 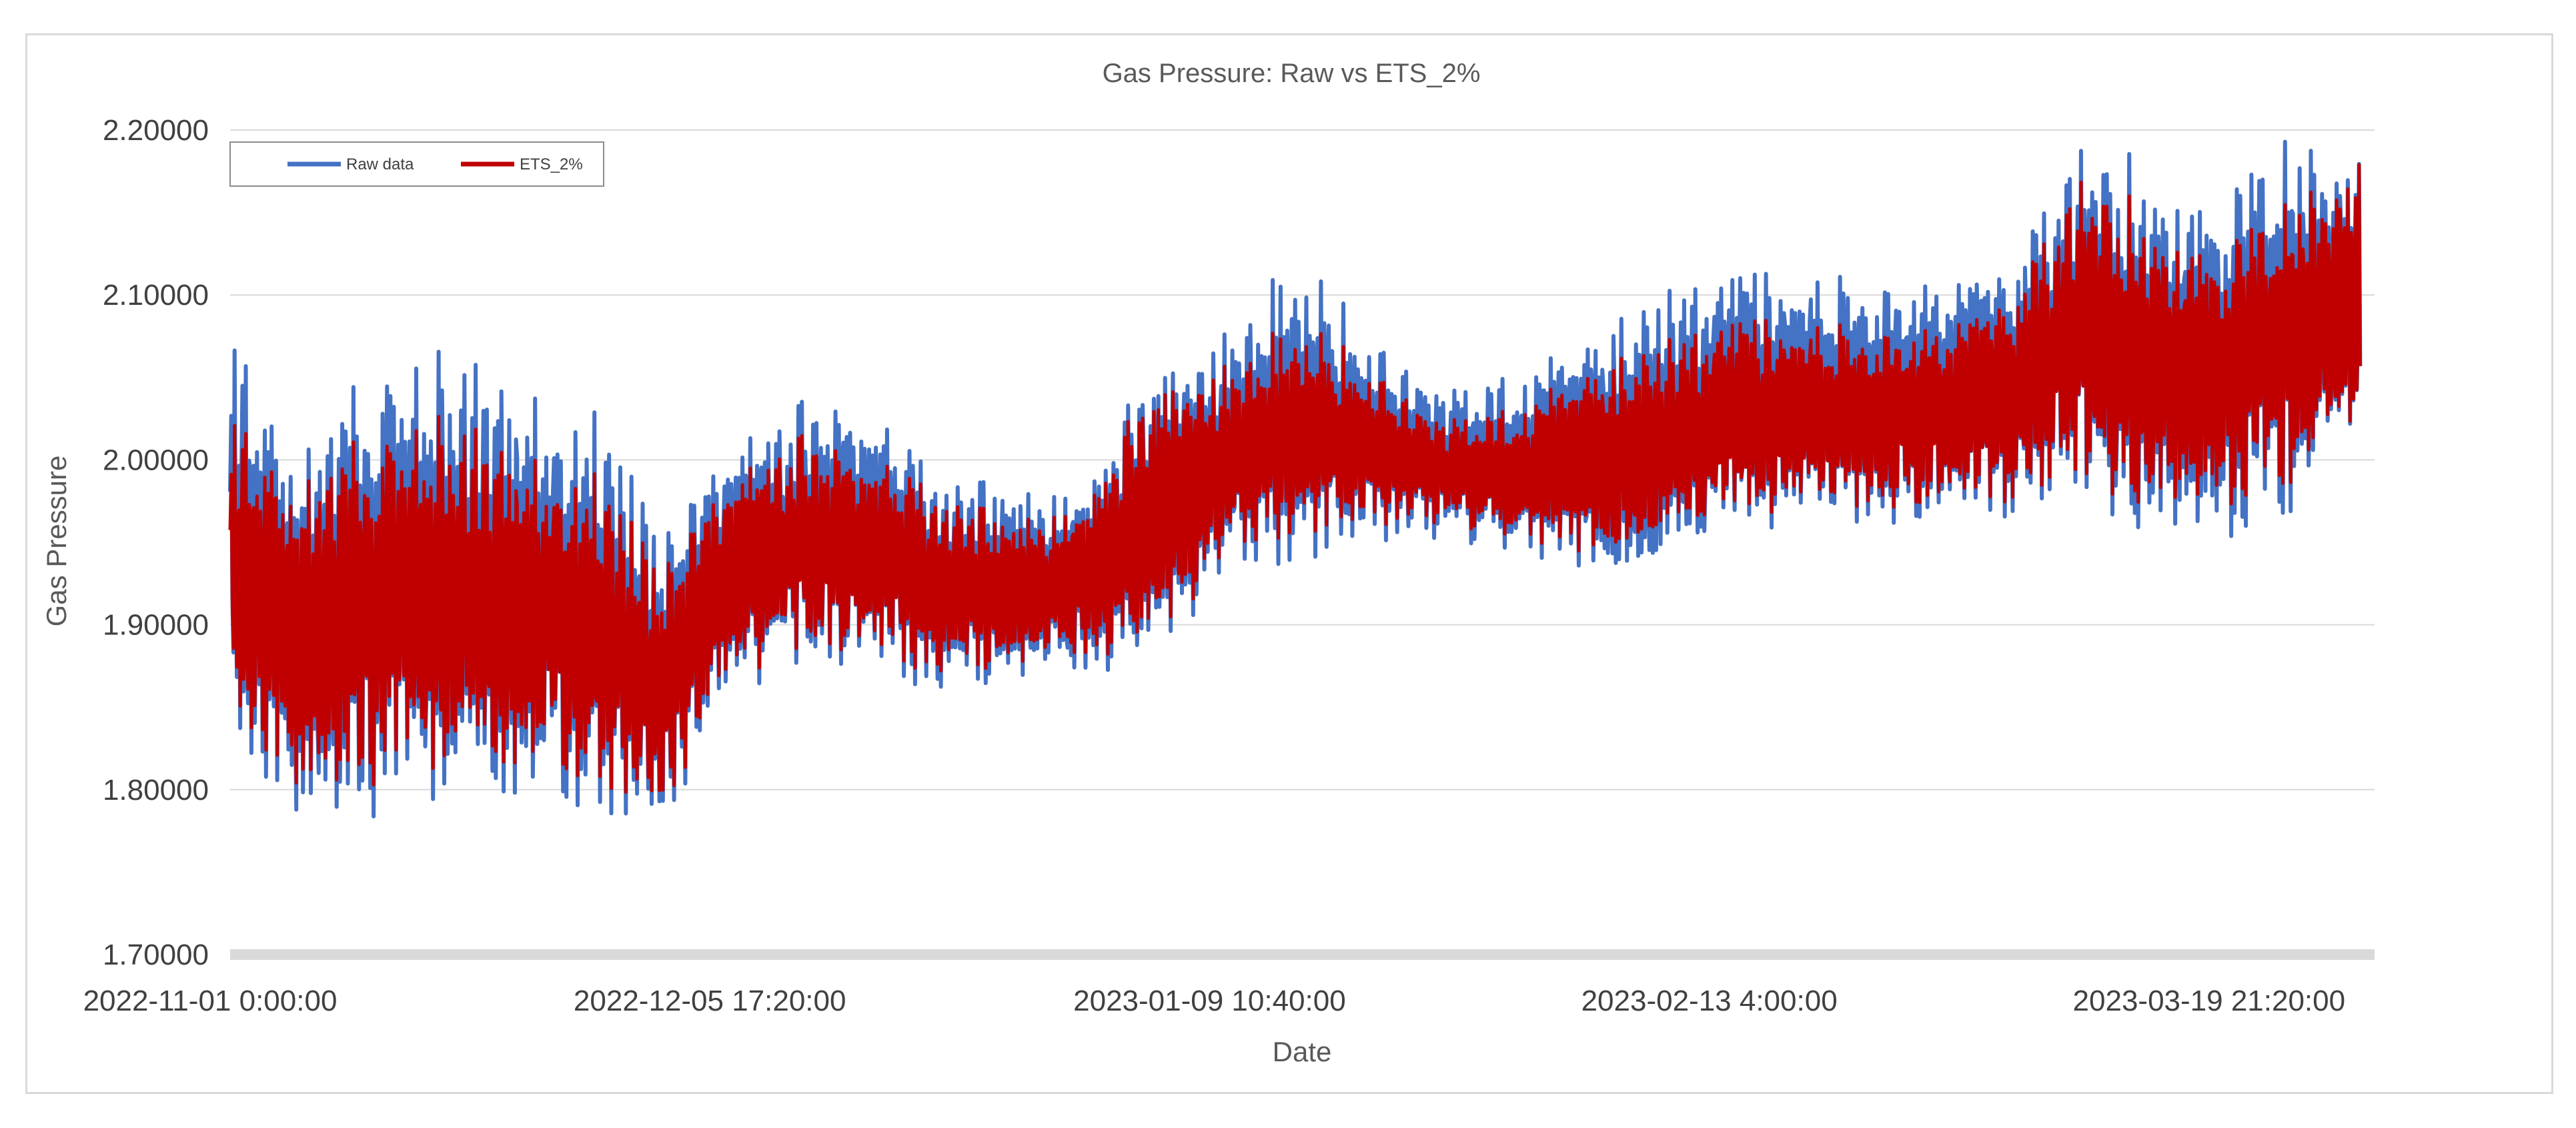 I want to click on legend: Raw data ETS_2%, so click(x=416, y=164).